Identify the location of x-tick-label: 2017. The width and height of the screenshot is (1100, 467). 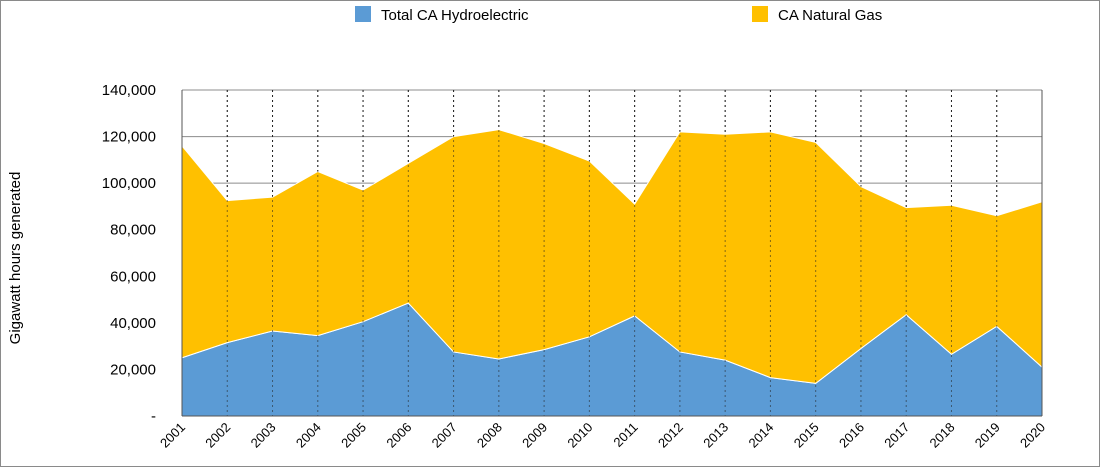
(896, 435).